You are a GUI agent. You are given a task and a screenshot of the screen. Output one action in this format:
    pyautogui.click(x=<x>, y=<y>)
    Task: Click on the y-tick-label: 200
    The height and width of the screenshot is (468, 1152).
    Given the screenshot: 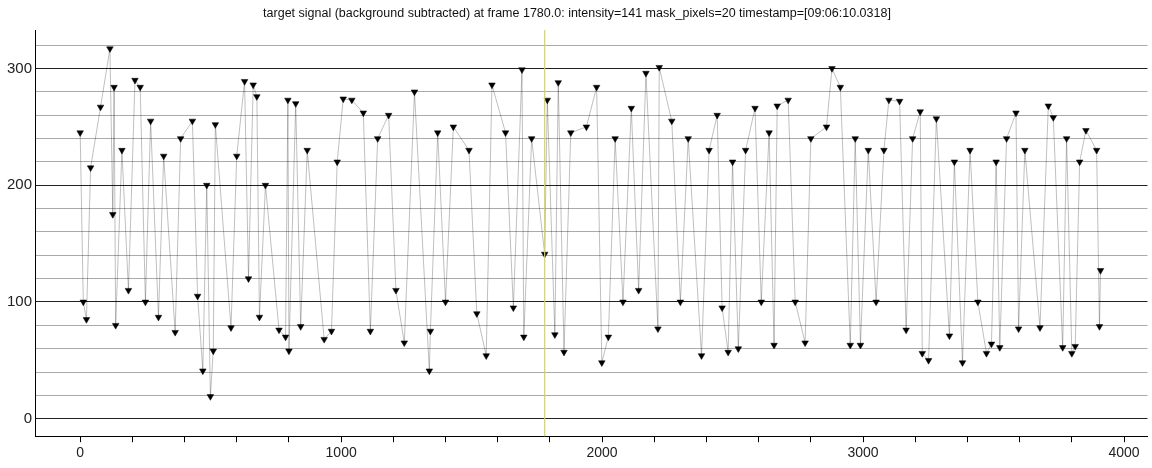 What is the action you would take?
    pyautogui.click(x=20, y=184)
    